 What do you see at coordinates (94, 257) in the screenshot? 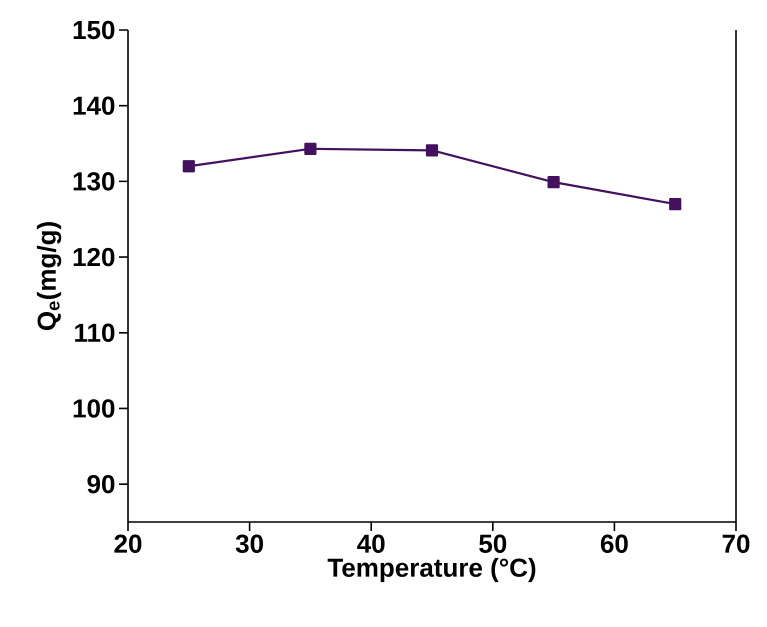
I see `y-tick-label: 120` at bounding box center [94, 257].